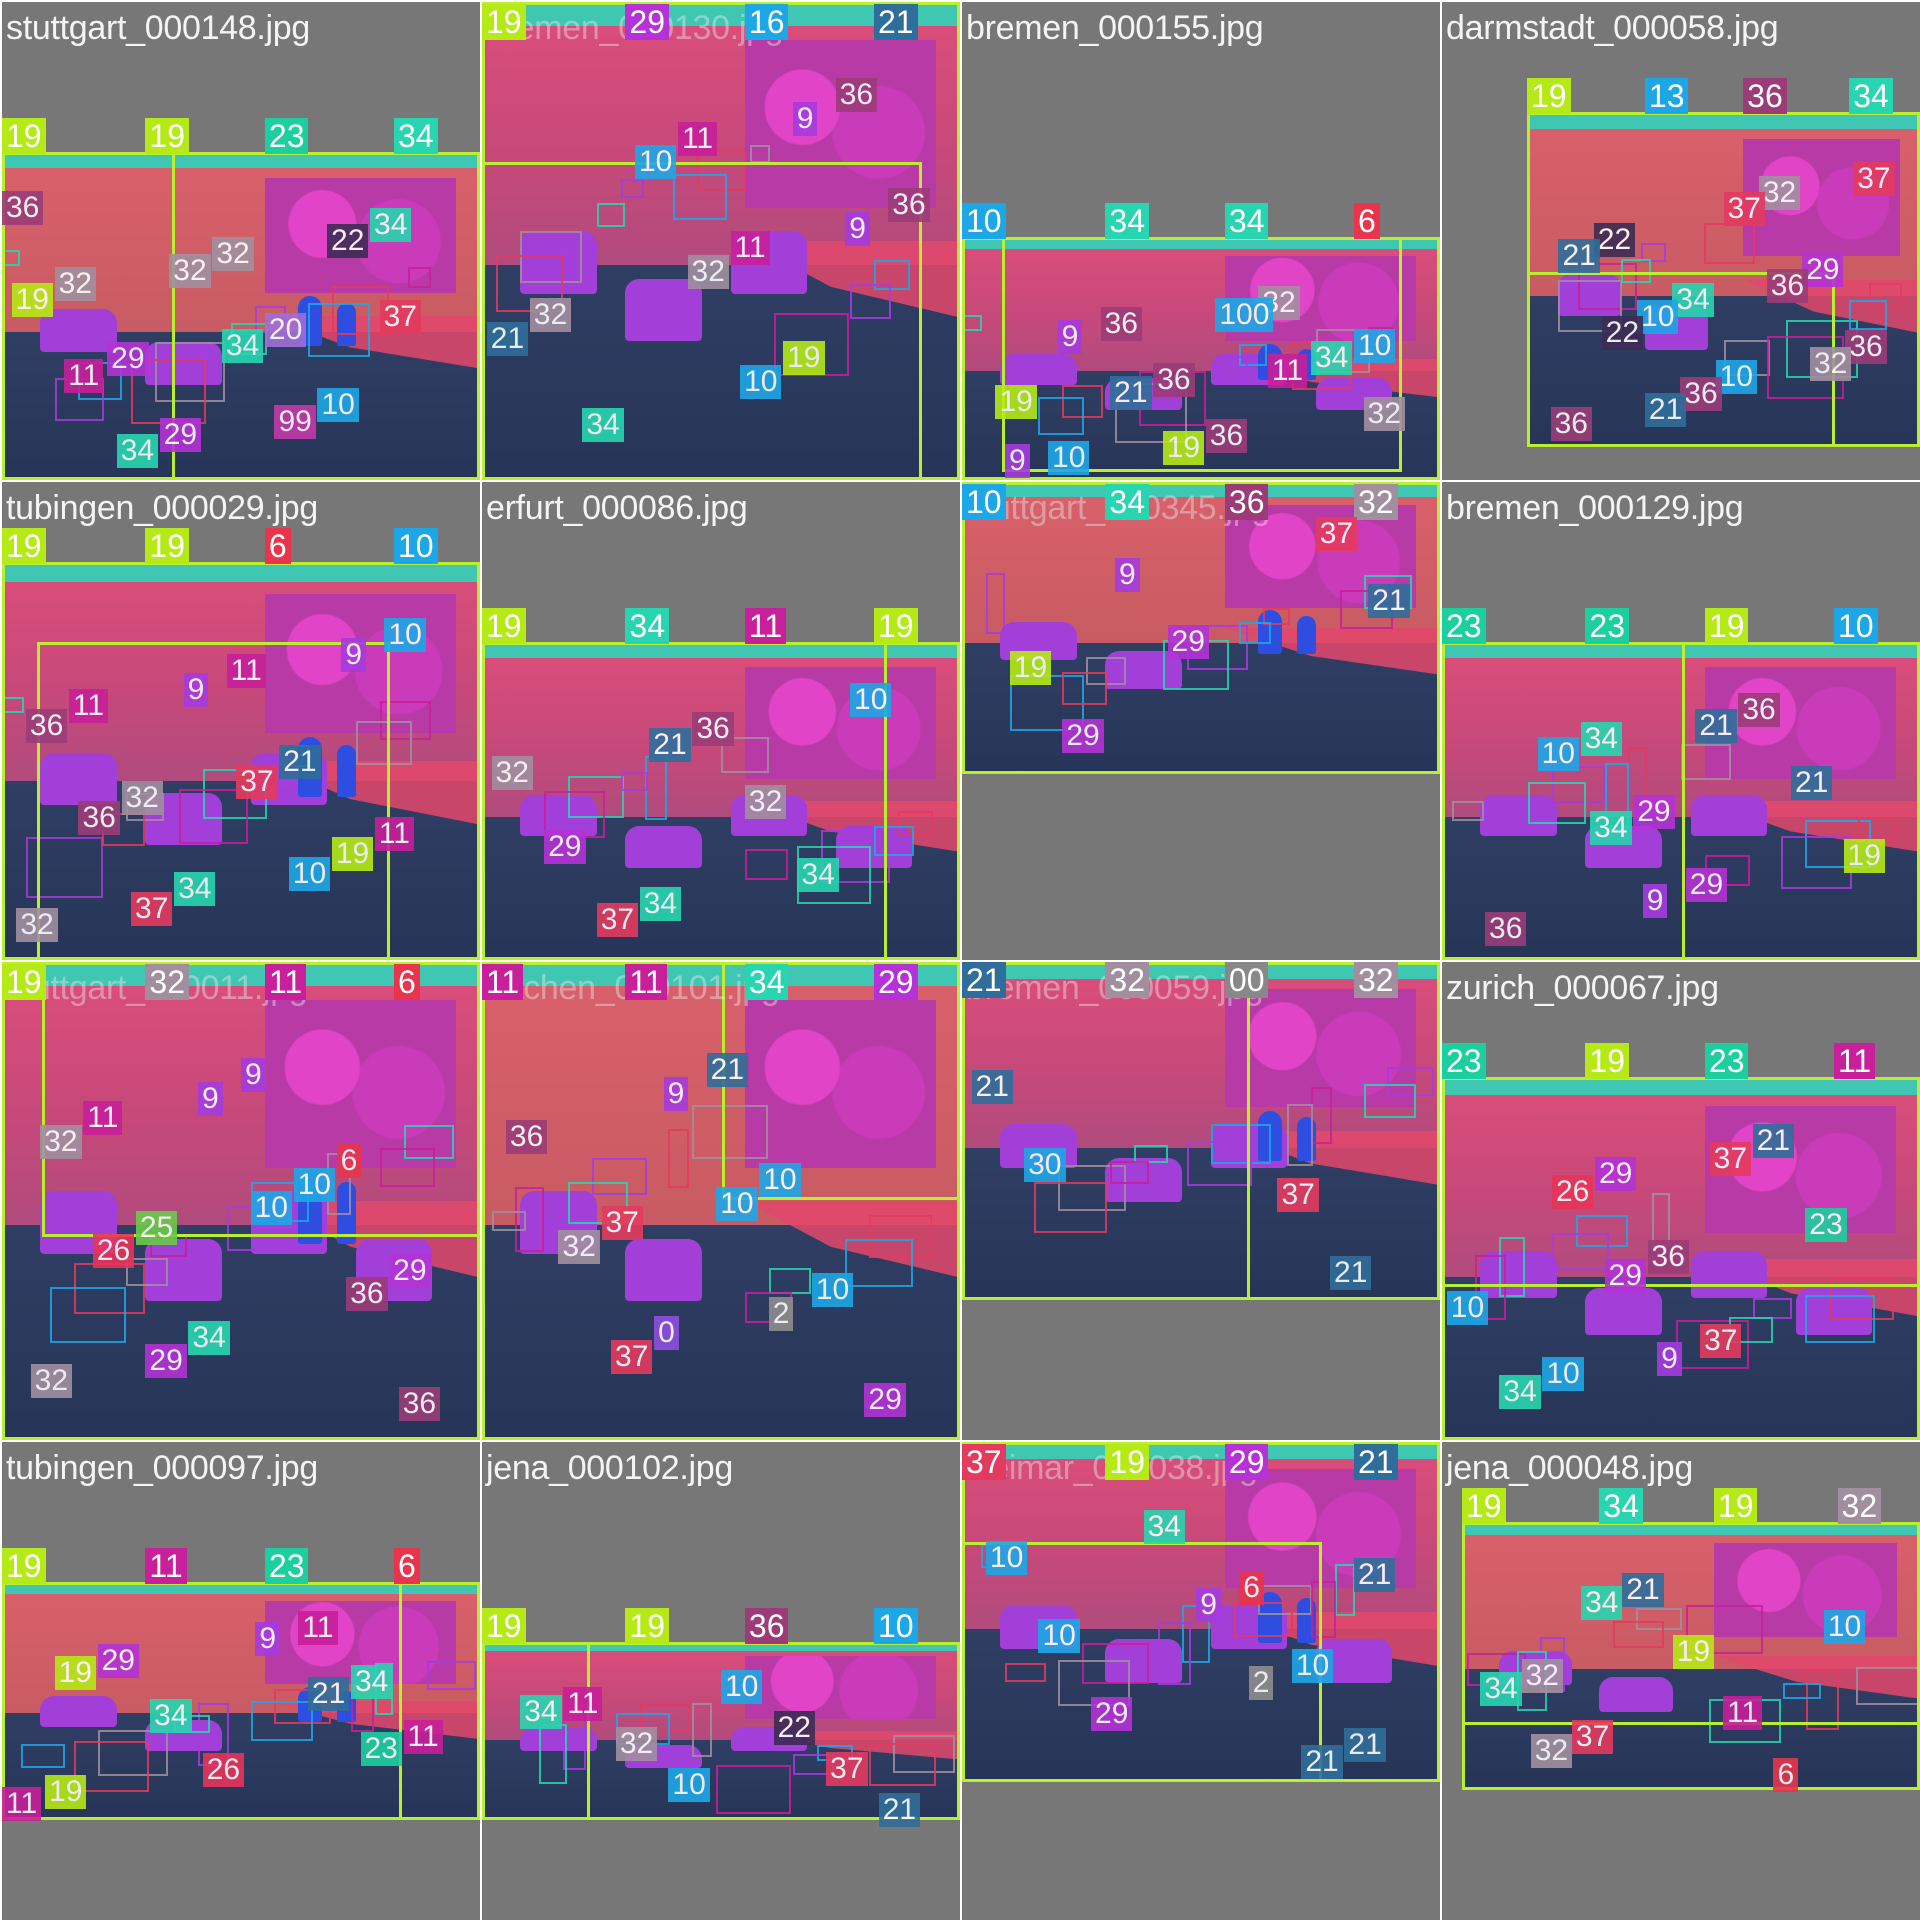  Describe the element at coordinates (1201, 1201) in the screenshot. I see `mosaic-tile: bremen_000059.jpg2132003237212130` at that location.